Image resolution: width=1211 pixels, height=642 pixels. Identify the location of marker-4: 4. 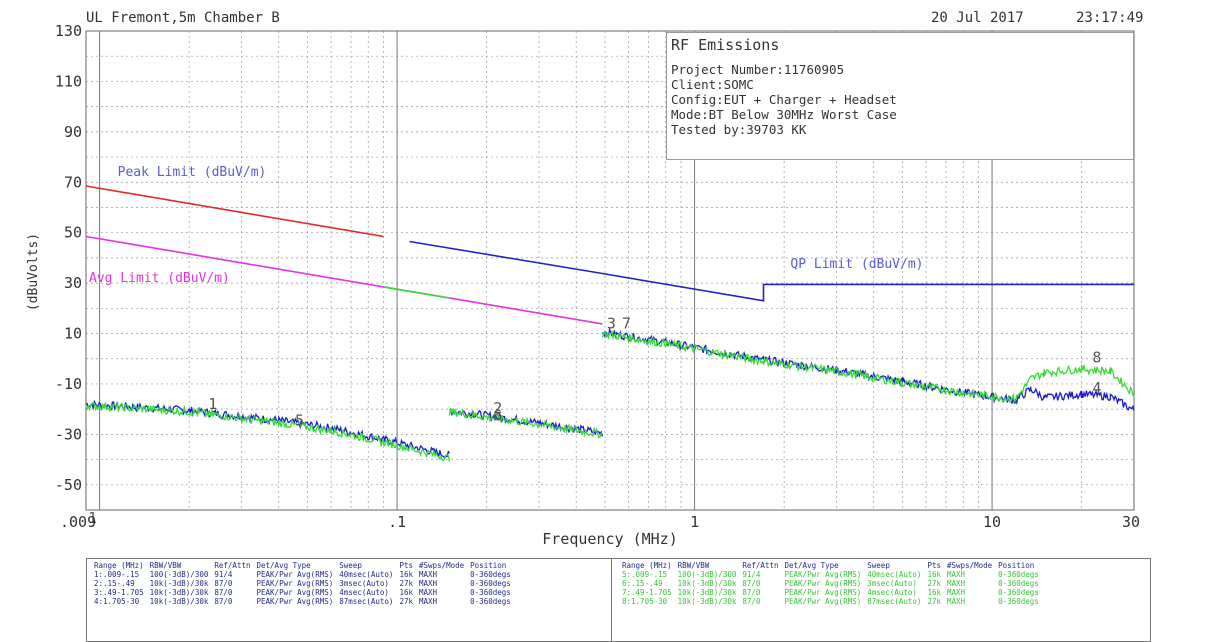
(1096, 388).